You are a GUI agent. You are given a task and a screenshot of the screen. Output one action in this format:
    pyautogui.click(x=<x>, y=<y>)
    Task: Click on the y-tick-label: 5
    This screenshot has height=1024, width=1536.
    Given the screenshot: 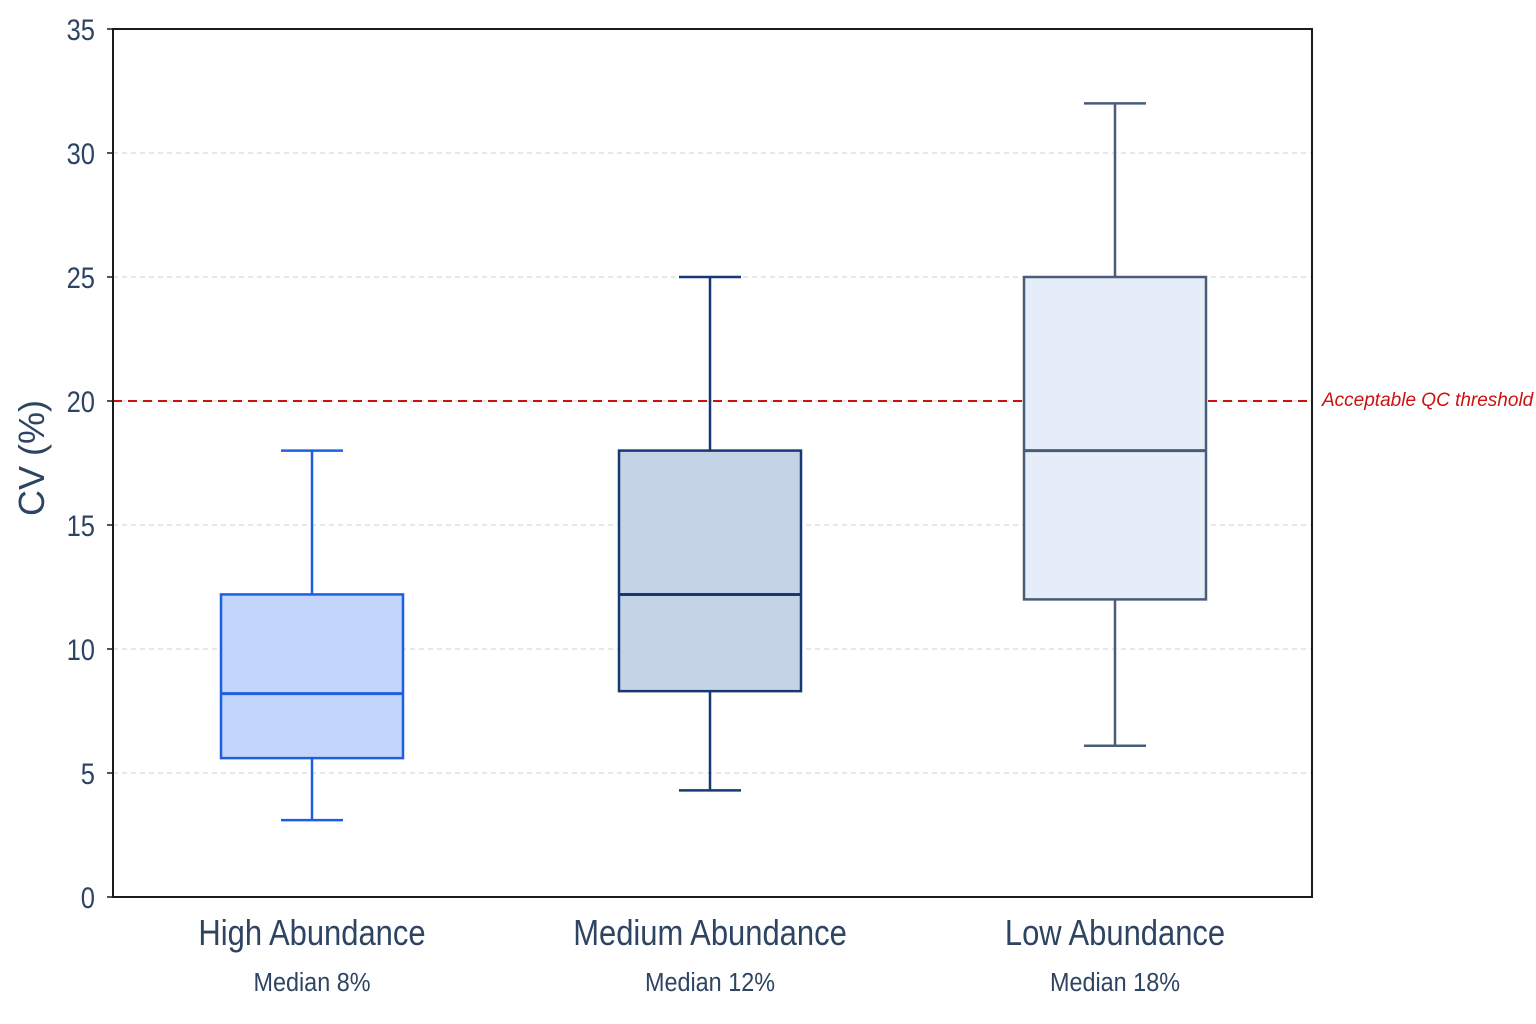 What is the action you would take?
    pyautogui.click(x=88, y=773)
    